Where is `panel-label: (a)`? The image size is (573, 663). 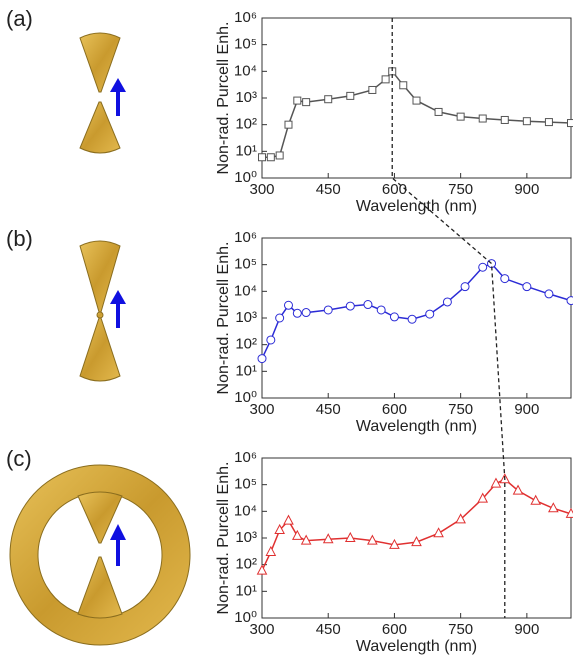 panel-label: (a) is located at coordinates (19, 18).